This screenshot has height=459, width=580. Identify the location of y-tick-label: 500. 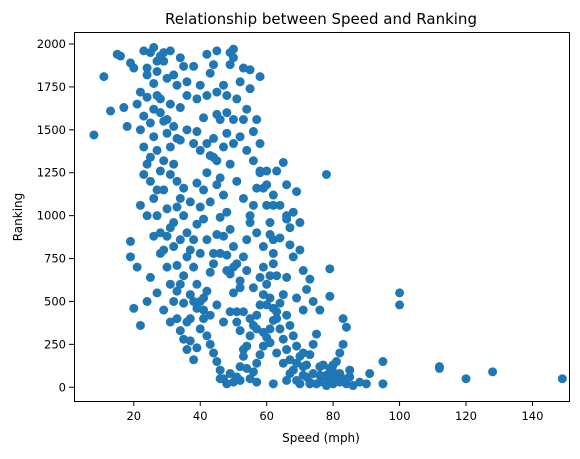
(55, 301).